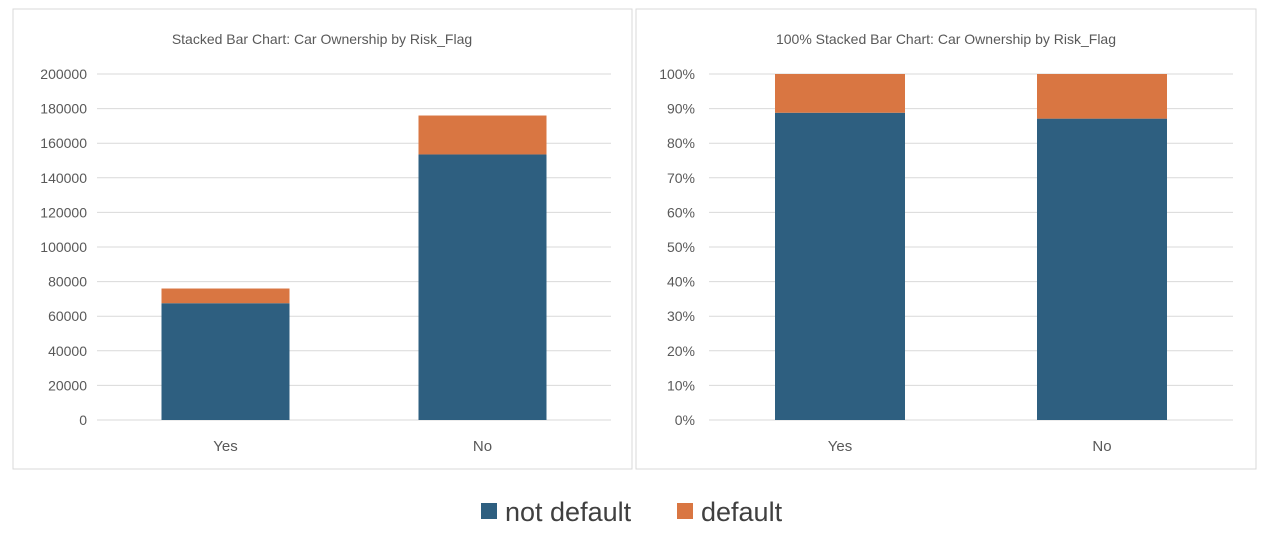 This screenshot has height=540, width=1278. Describe the element at coordinates (677, 74) in the screenshot. I see `y-tick-label: 100%` at that location.